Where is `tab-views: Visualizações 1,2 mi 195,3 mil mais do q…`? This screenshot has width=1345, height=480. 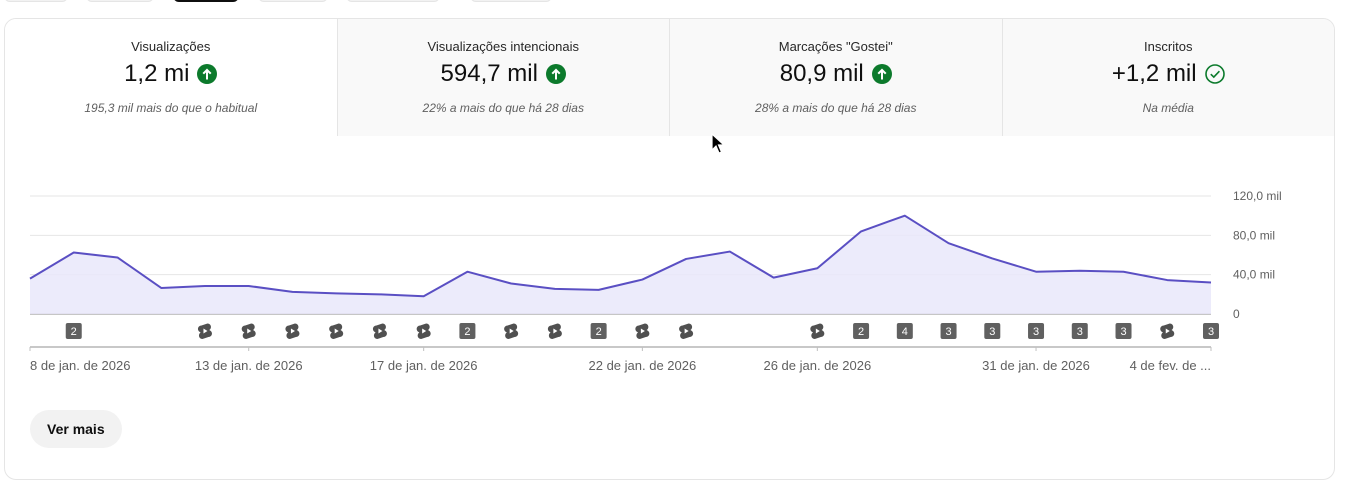 tab-views: Visualizações 1,2 mi 195,3 mil mais do q… is located at coordinates (171, 77).